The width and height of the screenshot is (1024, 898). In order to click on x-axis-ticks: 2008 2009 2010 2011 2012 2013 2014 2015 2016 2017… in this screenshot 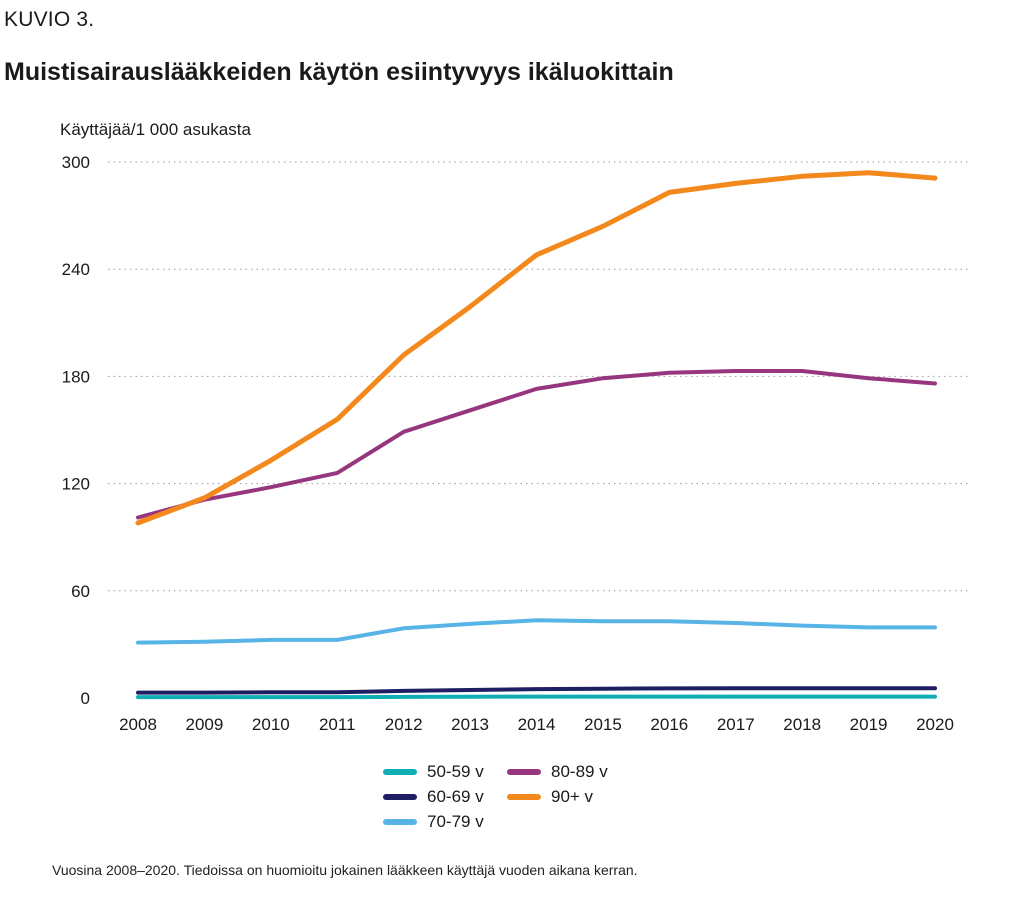, I will do `click(536, 724)`.